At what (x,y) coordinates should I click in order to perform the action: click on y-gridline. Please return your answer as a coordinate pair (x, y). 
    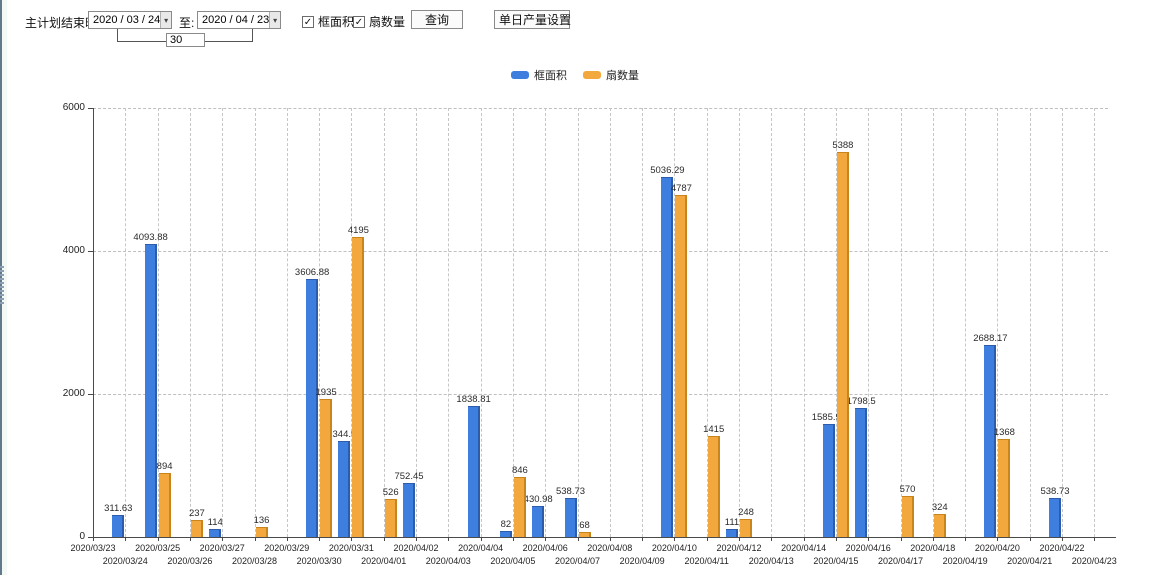
    Looking at the image, I should click on (601, 108).